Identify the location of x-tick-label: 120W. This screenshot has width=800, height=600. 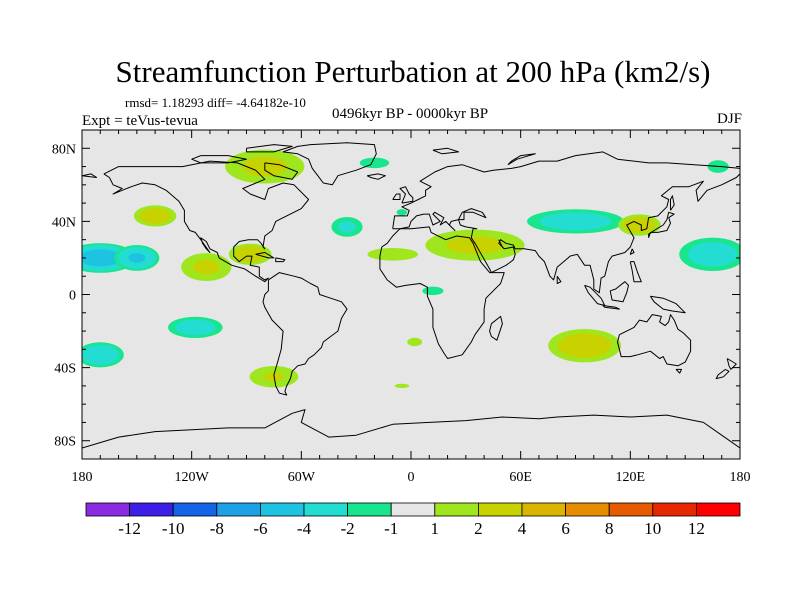
(192, 477).